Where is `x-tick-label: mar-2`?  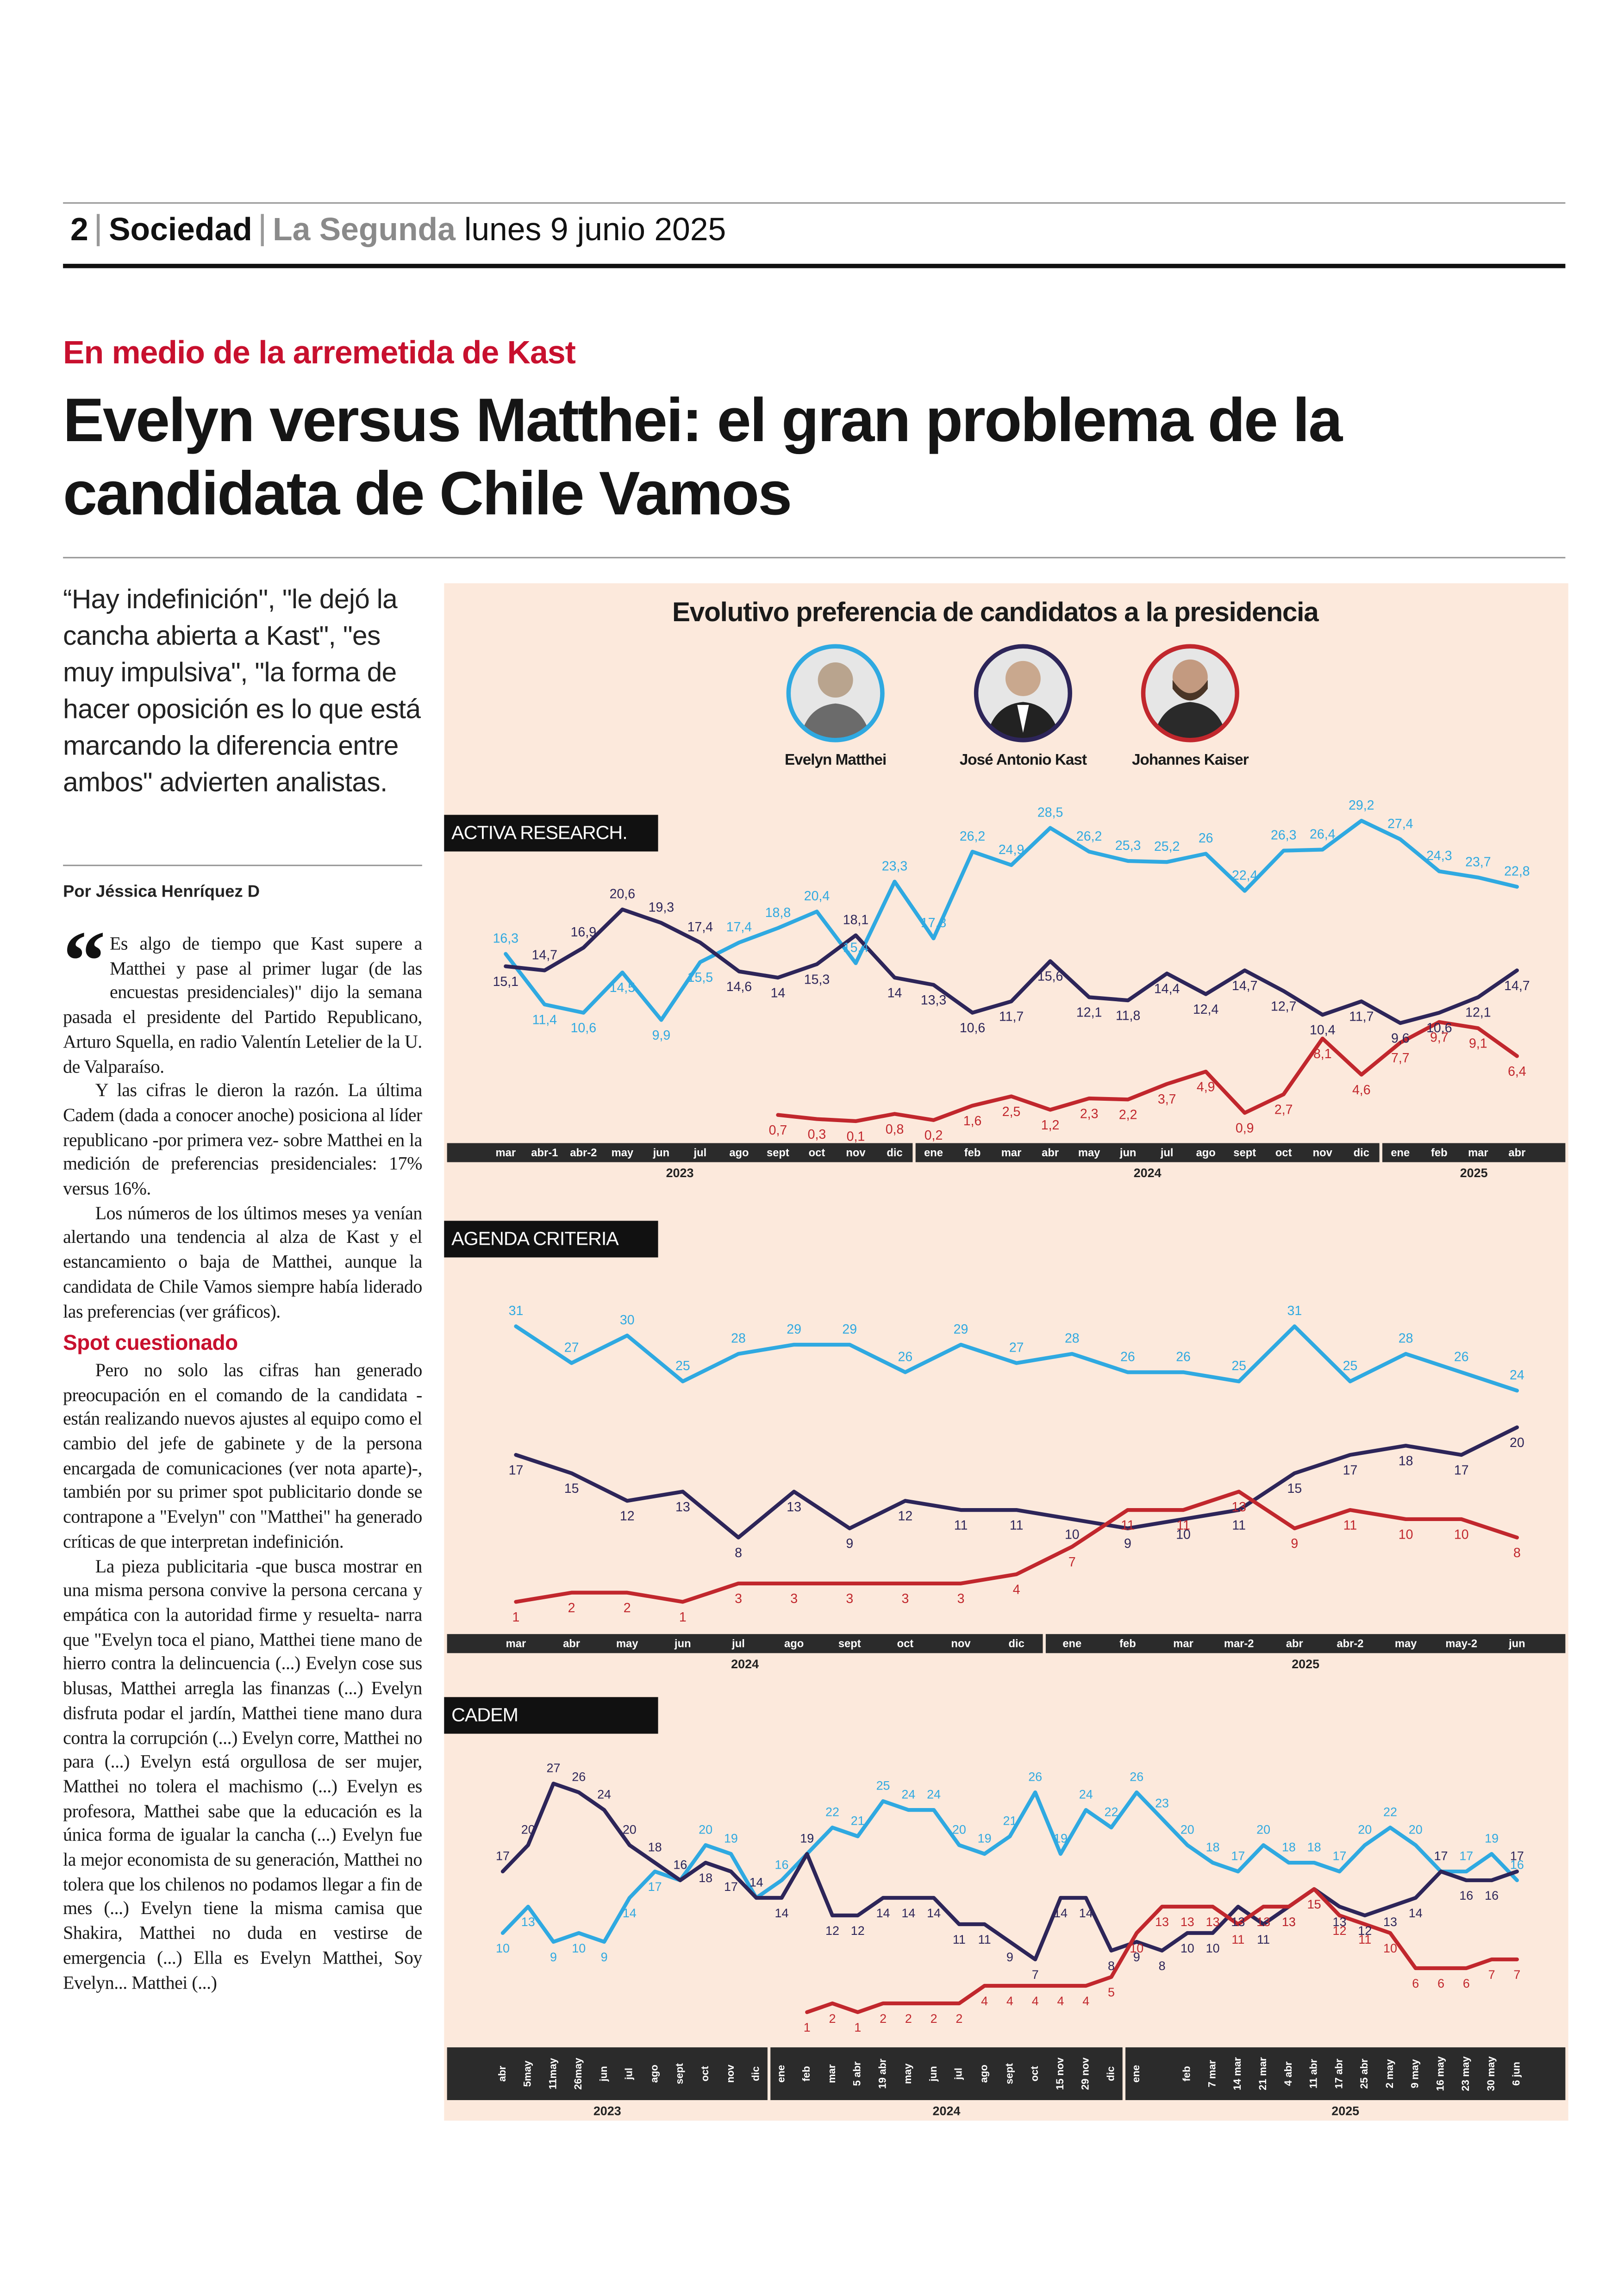 x-tick-label: mar-2 is located at coordinates (1239, 1644).